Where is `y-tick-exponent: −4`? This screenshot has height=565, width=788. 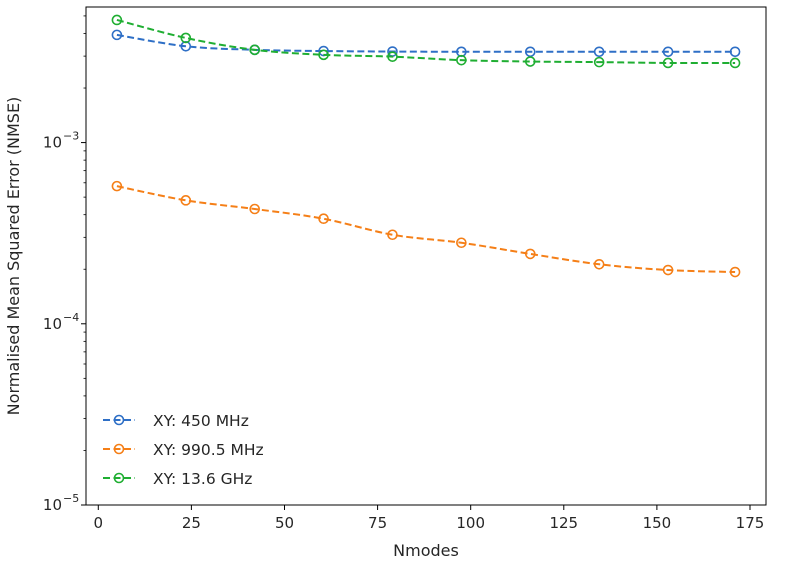 y-tick-exponent: −4 is located at coordinates (71, 317).